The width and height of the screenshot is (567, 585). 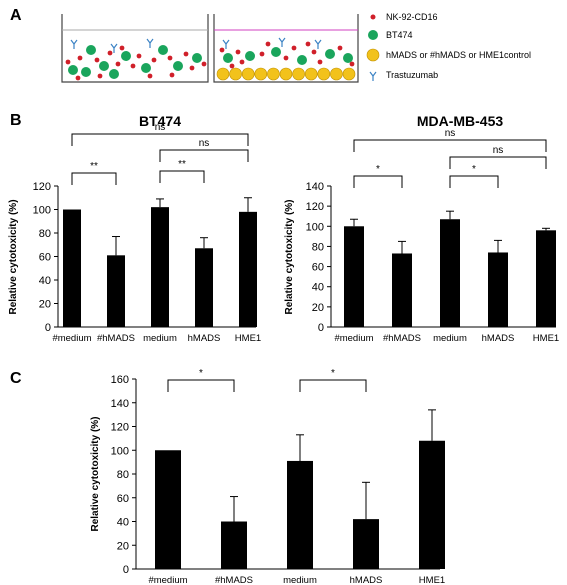 I want to click on yellow-circle-icon, so click(x=373, y=55).